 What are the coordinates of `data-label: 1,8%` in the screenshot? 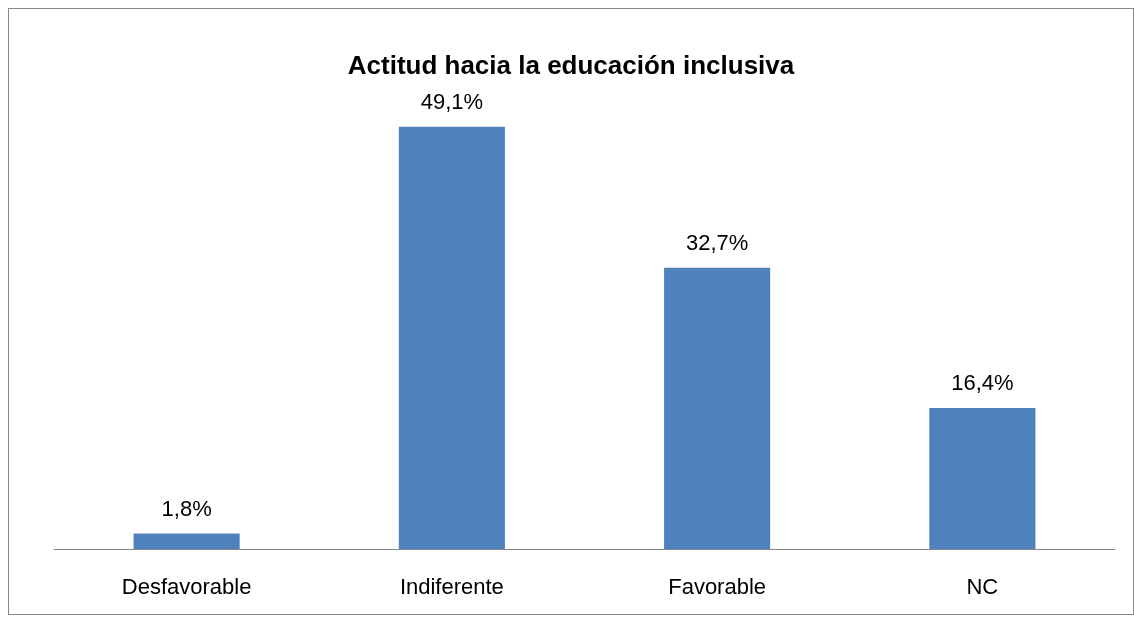 It's located at (186, 509).